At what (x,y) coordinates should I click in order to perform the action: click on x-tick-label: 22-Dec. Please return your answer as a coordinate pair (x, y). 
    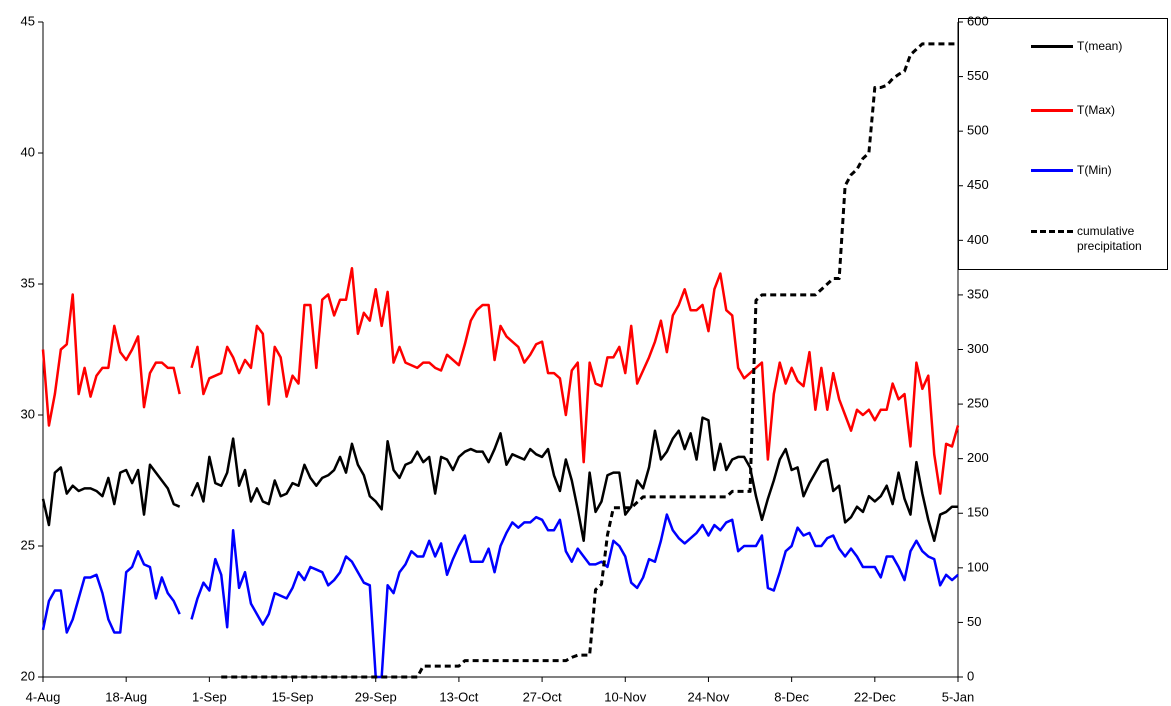
    Looking at the image, I should click on (875, 696).